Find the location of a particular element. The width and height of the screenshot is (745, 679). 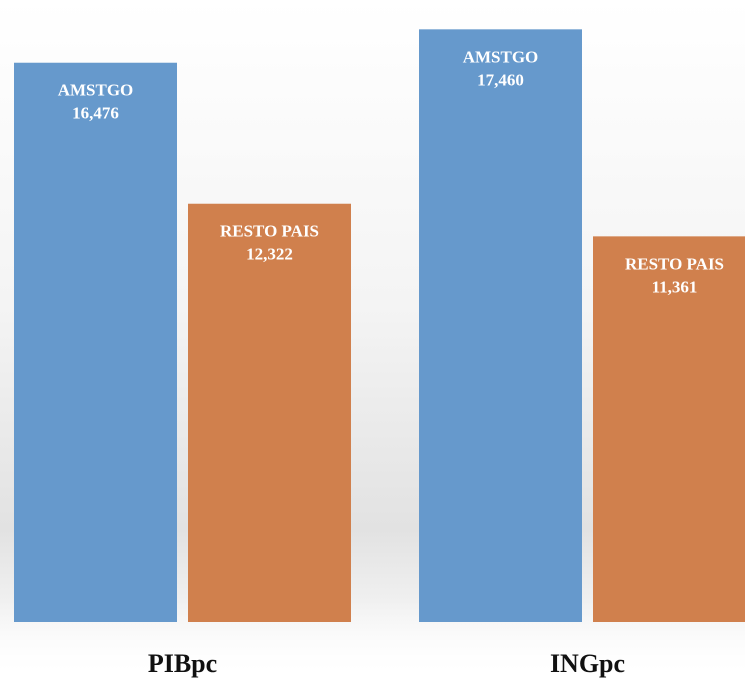

value-label-pibpc-amstgo: 16,476 is located at coordinates (95, 113).